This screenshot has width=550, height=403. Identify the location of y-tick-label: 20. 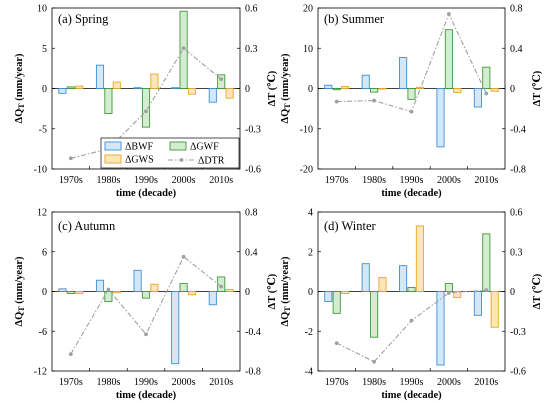
(308, 9).